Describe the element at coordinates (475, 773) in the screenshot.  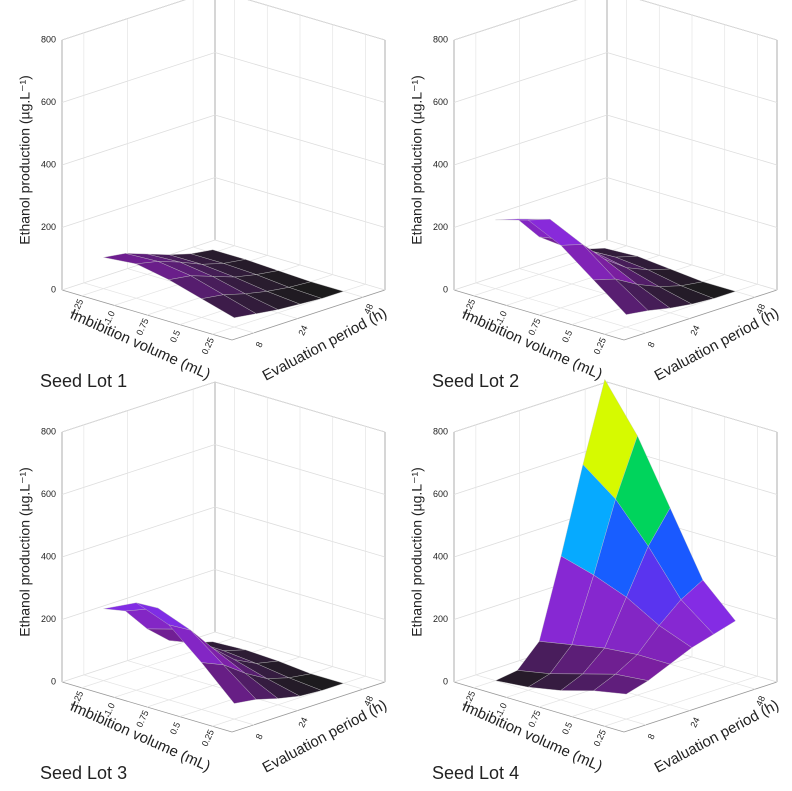
I see `panel-title: Seed Lot 4` at that location.